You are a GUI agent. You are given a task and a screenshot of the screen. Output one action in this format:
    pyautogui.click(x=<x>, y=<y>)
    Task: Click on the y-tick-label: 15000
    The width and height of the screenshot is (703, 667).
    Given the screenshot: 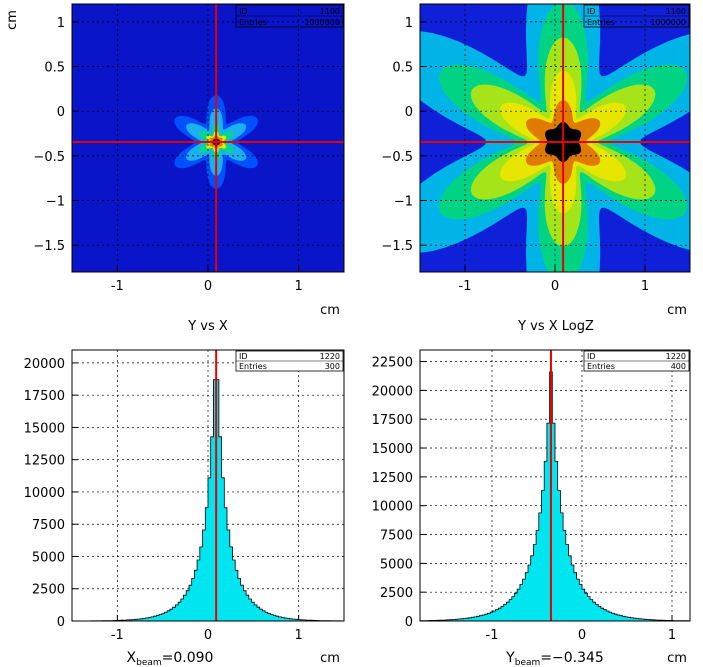 What is the action you would take?
    pyautogui.click(x=392, y=449)
    